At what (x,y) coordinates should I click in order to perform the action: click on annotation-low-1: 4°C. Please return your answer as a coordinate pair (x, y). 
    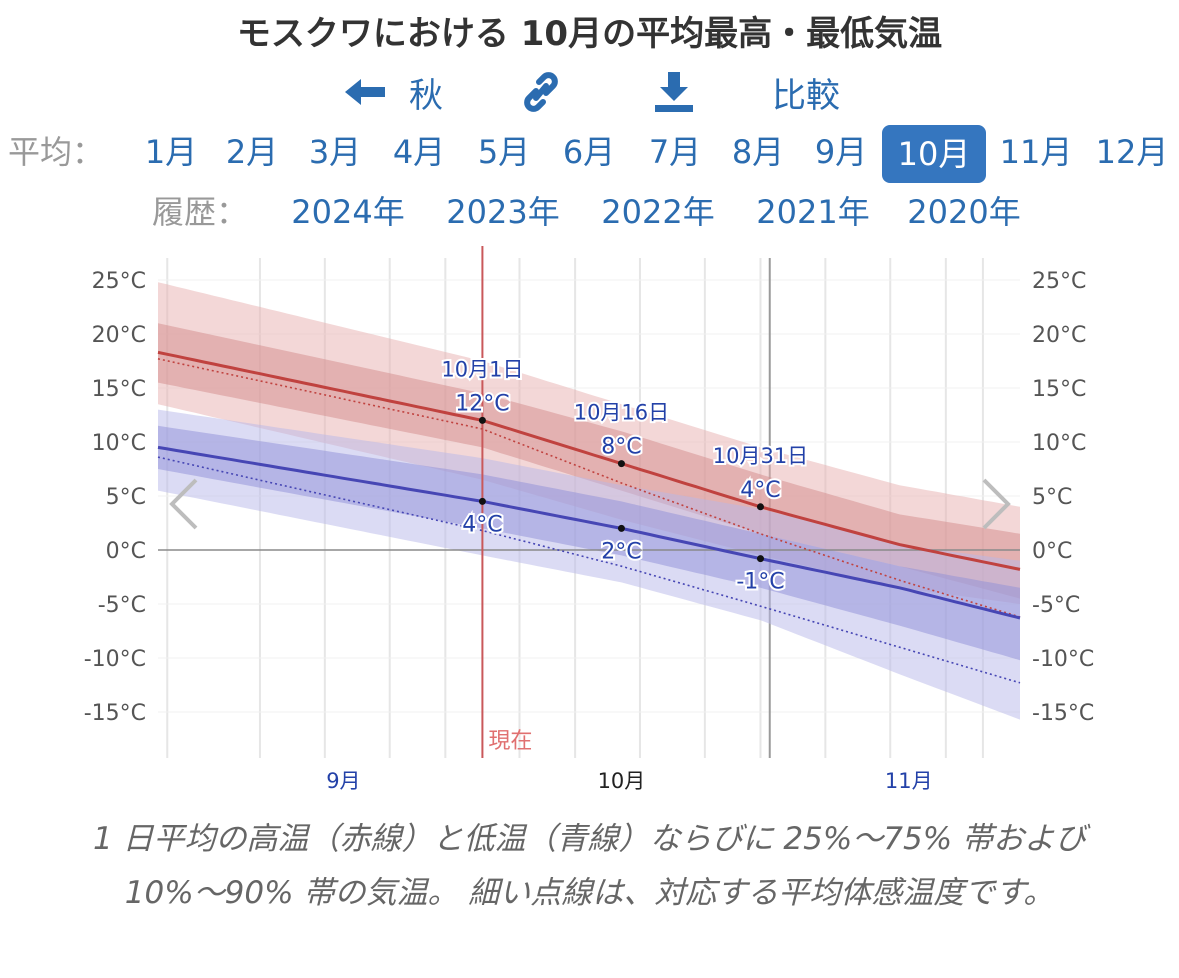
    Looking at the image, I should click on (482, 524).